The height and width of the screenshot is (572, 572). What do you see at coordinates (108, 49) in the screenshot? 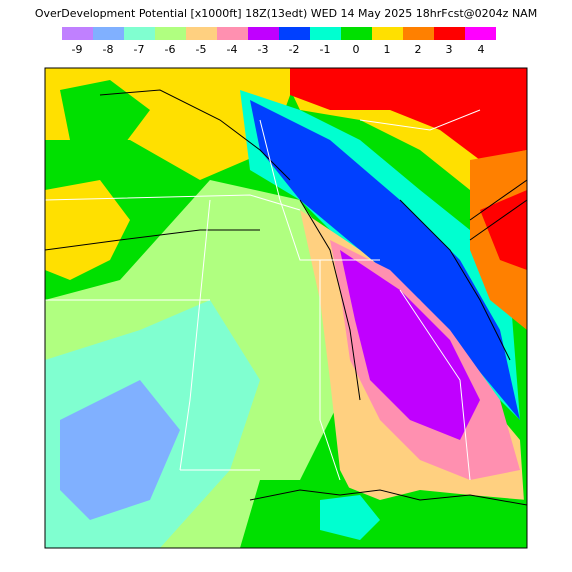
I see `legend-label: -8` at bounding box center [108, 49].